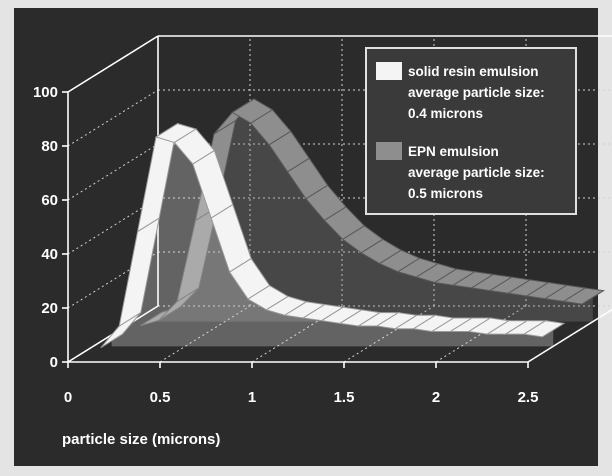 This screenshot has height=476, width=612. Describe the element at coordinates (49, 254) in the screenshot. I see `y-tick-label-2: 40` at that location.